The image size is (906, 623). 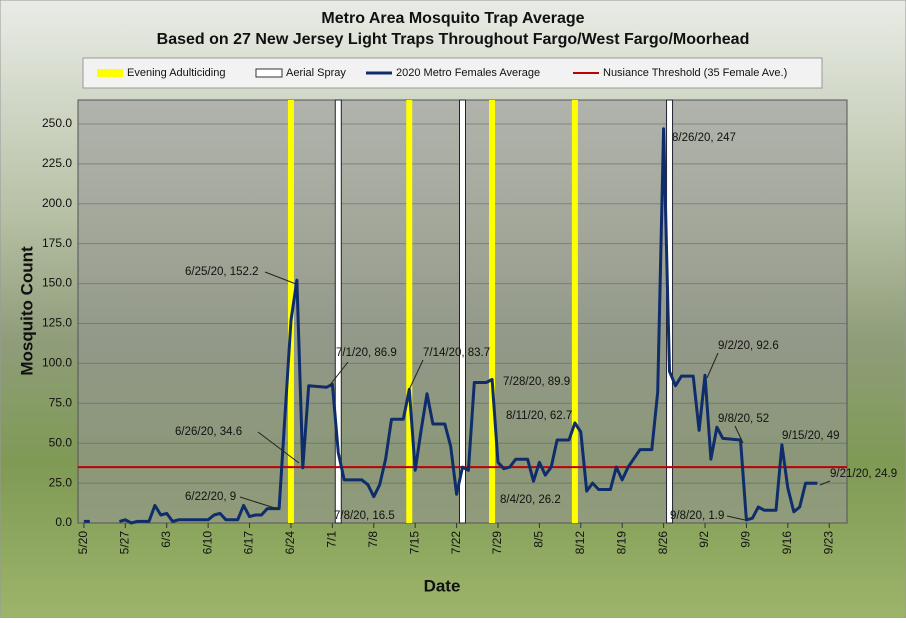 What do you see at coordinates (222, 272) in the screenshot?
I see `annotation: 6/25/20, 152.2` at bounding box center [222, 272].